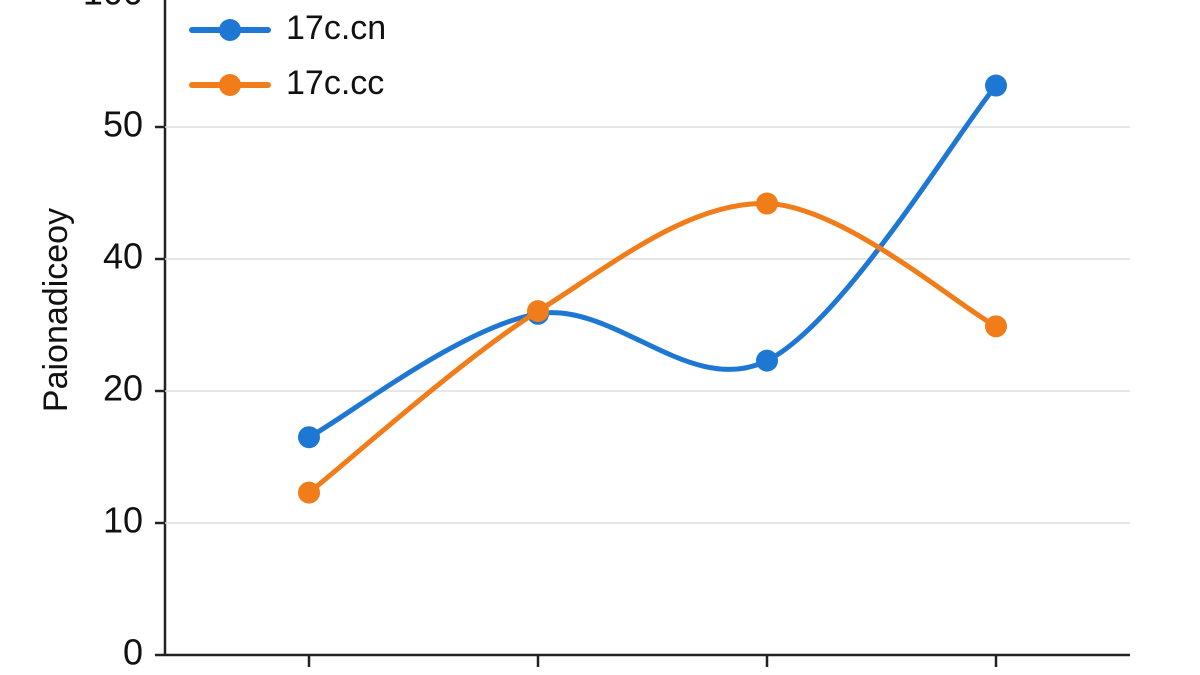 The width and height of the screenshot is (1200, 675). I want to click on y-axis-title: Paionadiceoy, so click(56, 310).